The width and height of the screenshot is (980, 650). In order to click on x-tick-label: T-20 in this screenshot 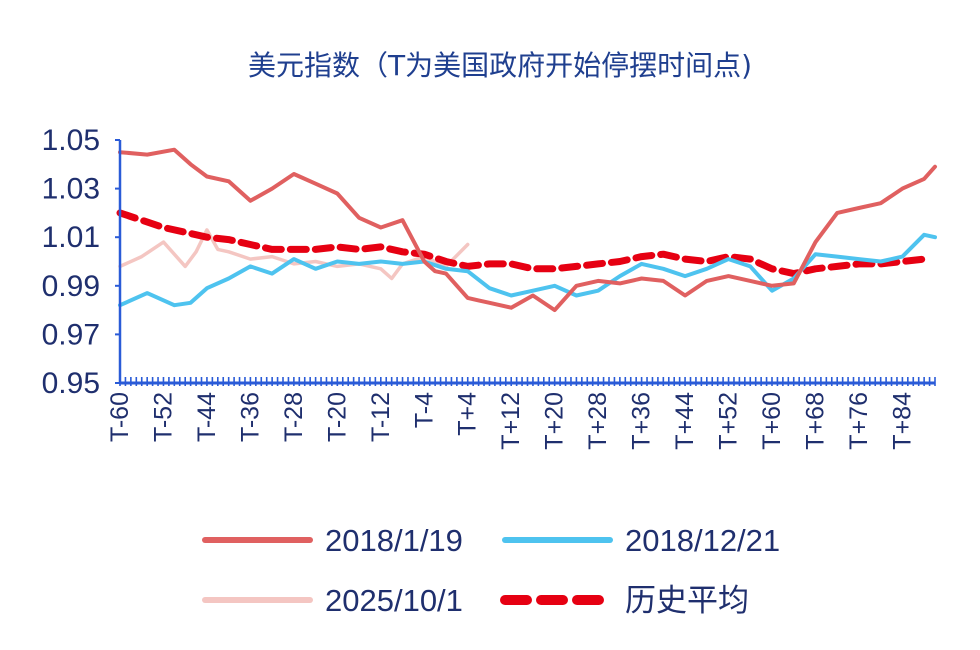, I will do `click(337, 417)`.